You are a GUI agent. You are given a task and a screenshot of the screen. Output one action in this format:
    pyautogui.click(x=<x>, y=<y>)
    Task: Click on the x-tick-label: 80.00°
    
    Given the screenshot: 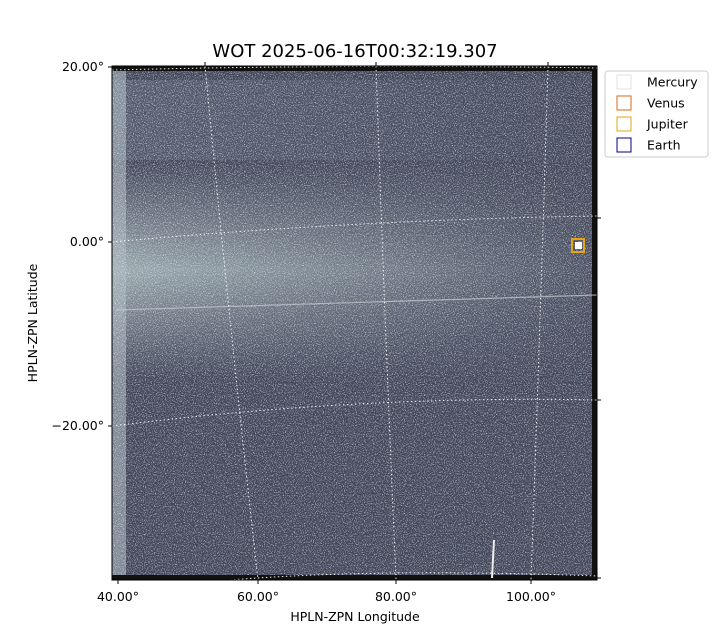 What is the action you would take?
    pyautogui.click(x=396, y=596)
    